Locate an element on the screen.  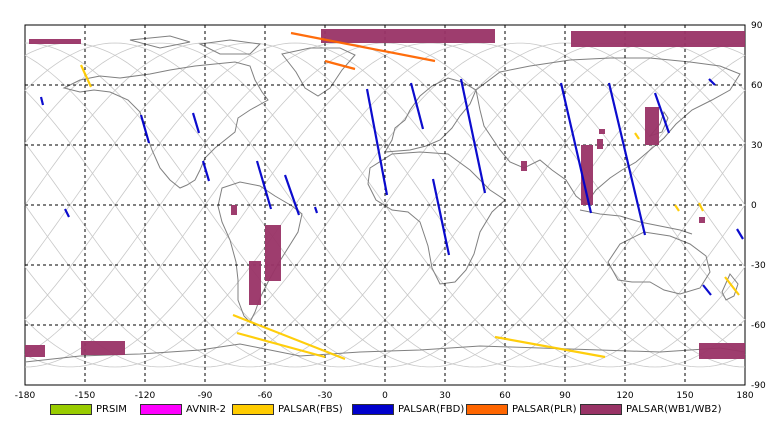
legend-item-fbs: PALSAR(FBS) is located at coordinates (287, 409).